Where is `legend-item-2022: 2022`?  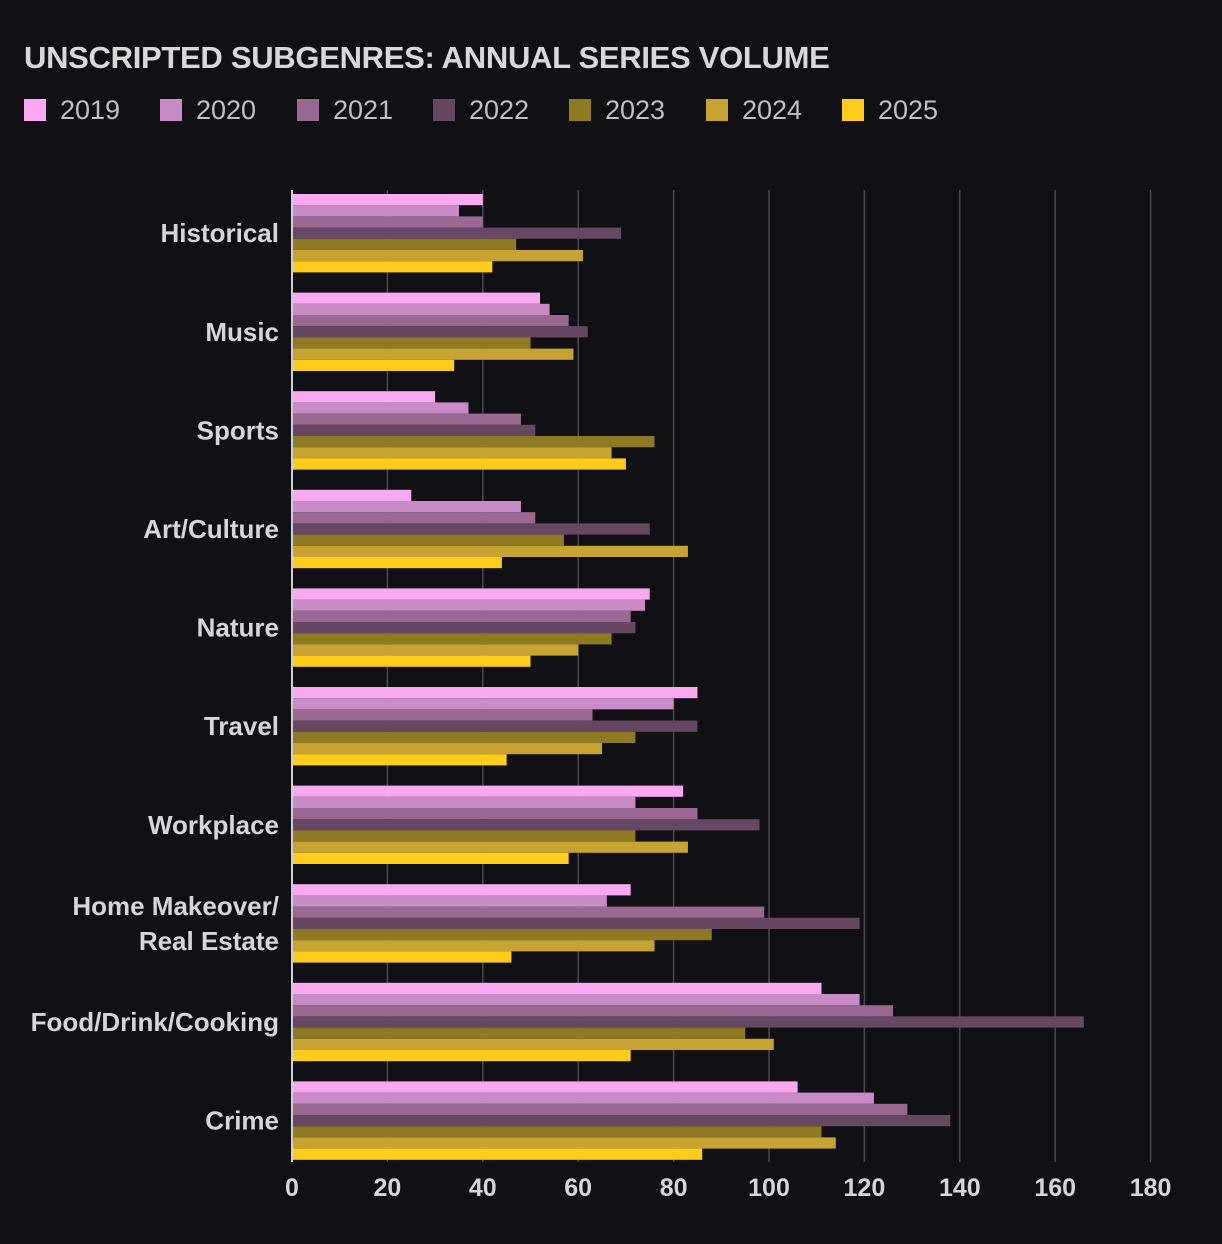
legend-item-2022: 2022 is located at coordinates (481, 110).